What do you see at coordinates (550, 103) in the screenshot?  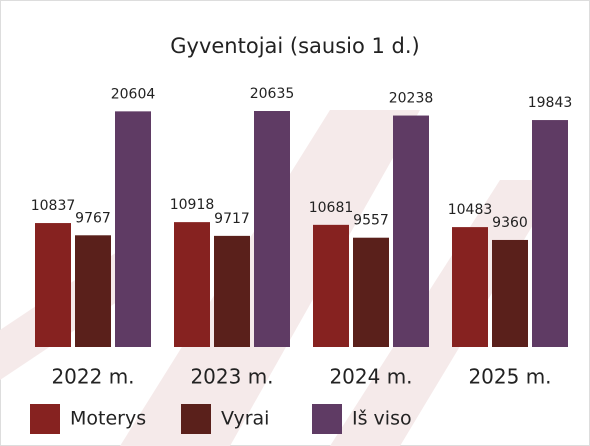 I see `value-label: 19843` at bounding box center [550, 103].